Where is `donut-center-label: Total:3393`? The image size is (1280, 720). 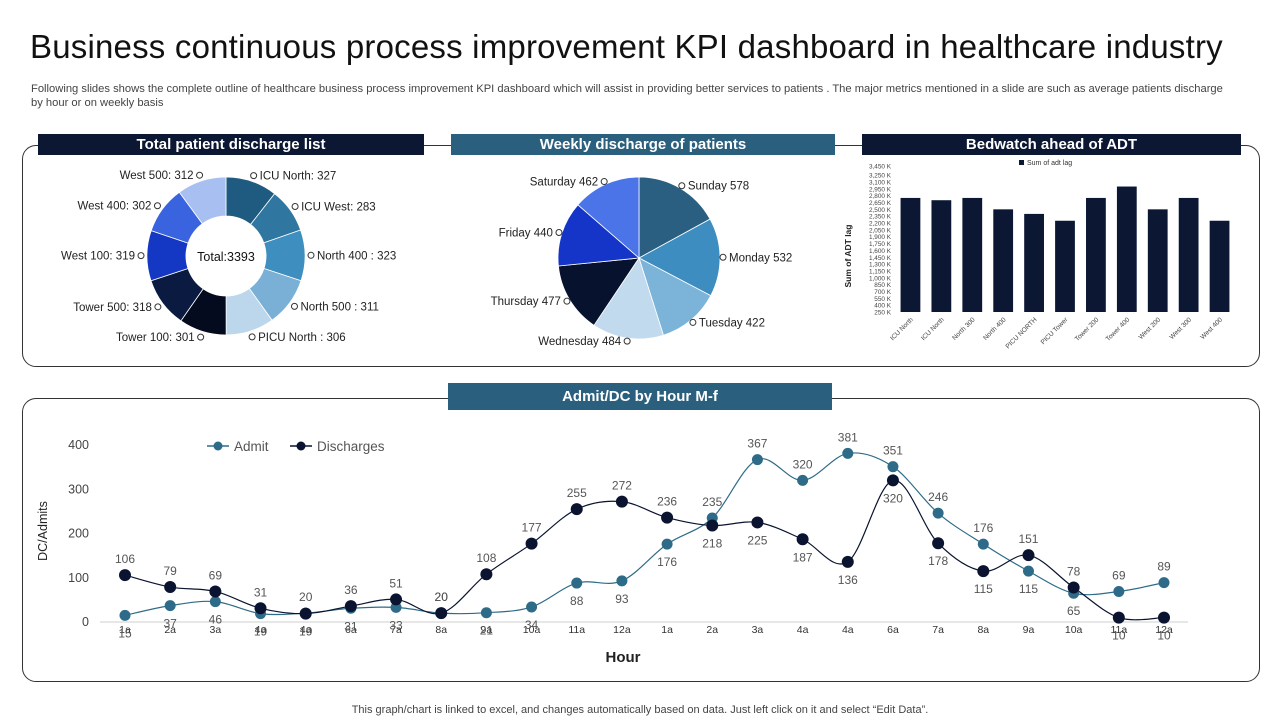 donut-center-label: Total:3393 is located at coordinates (226, 257).